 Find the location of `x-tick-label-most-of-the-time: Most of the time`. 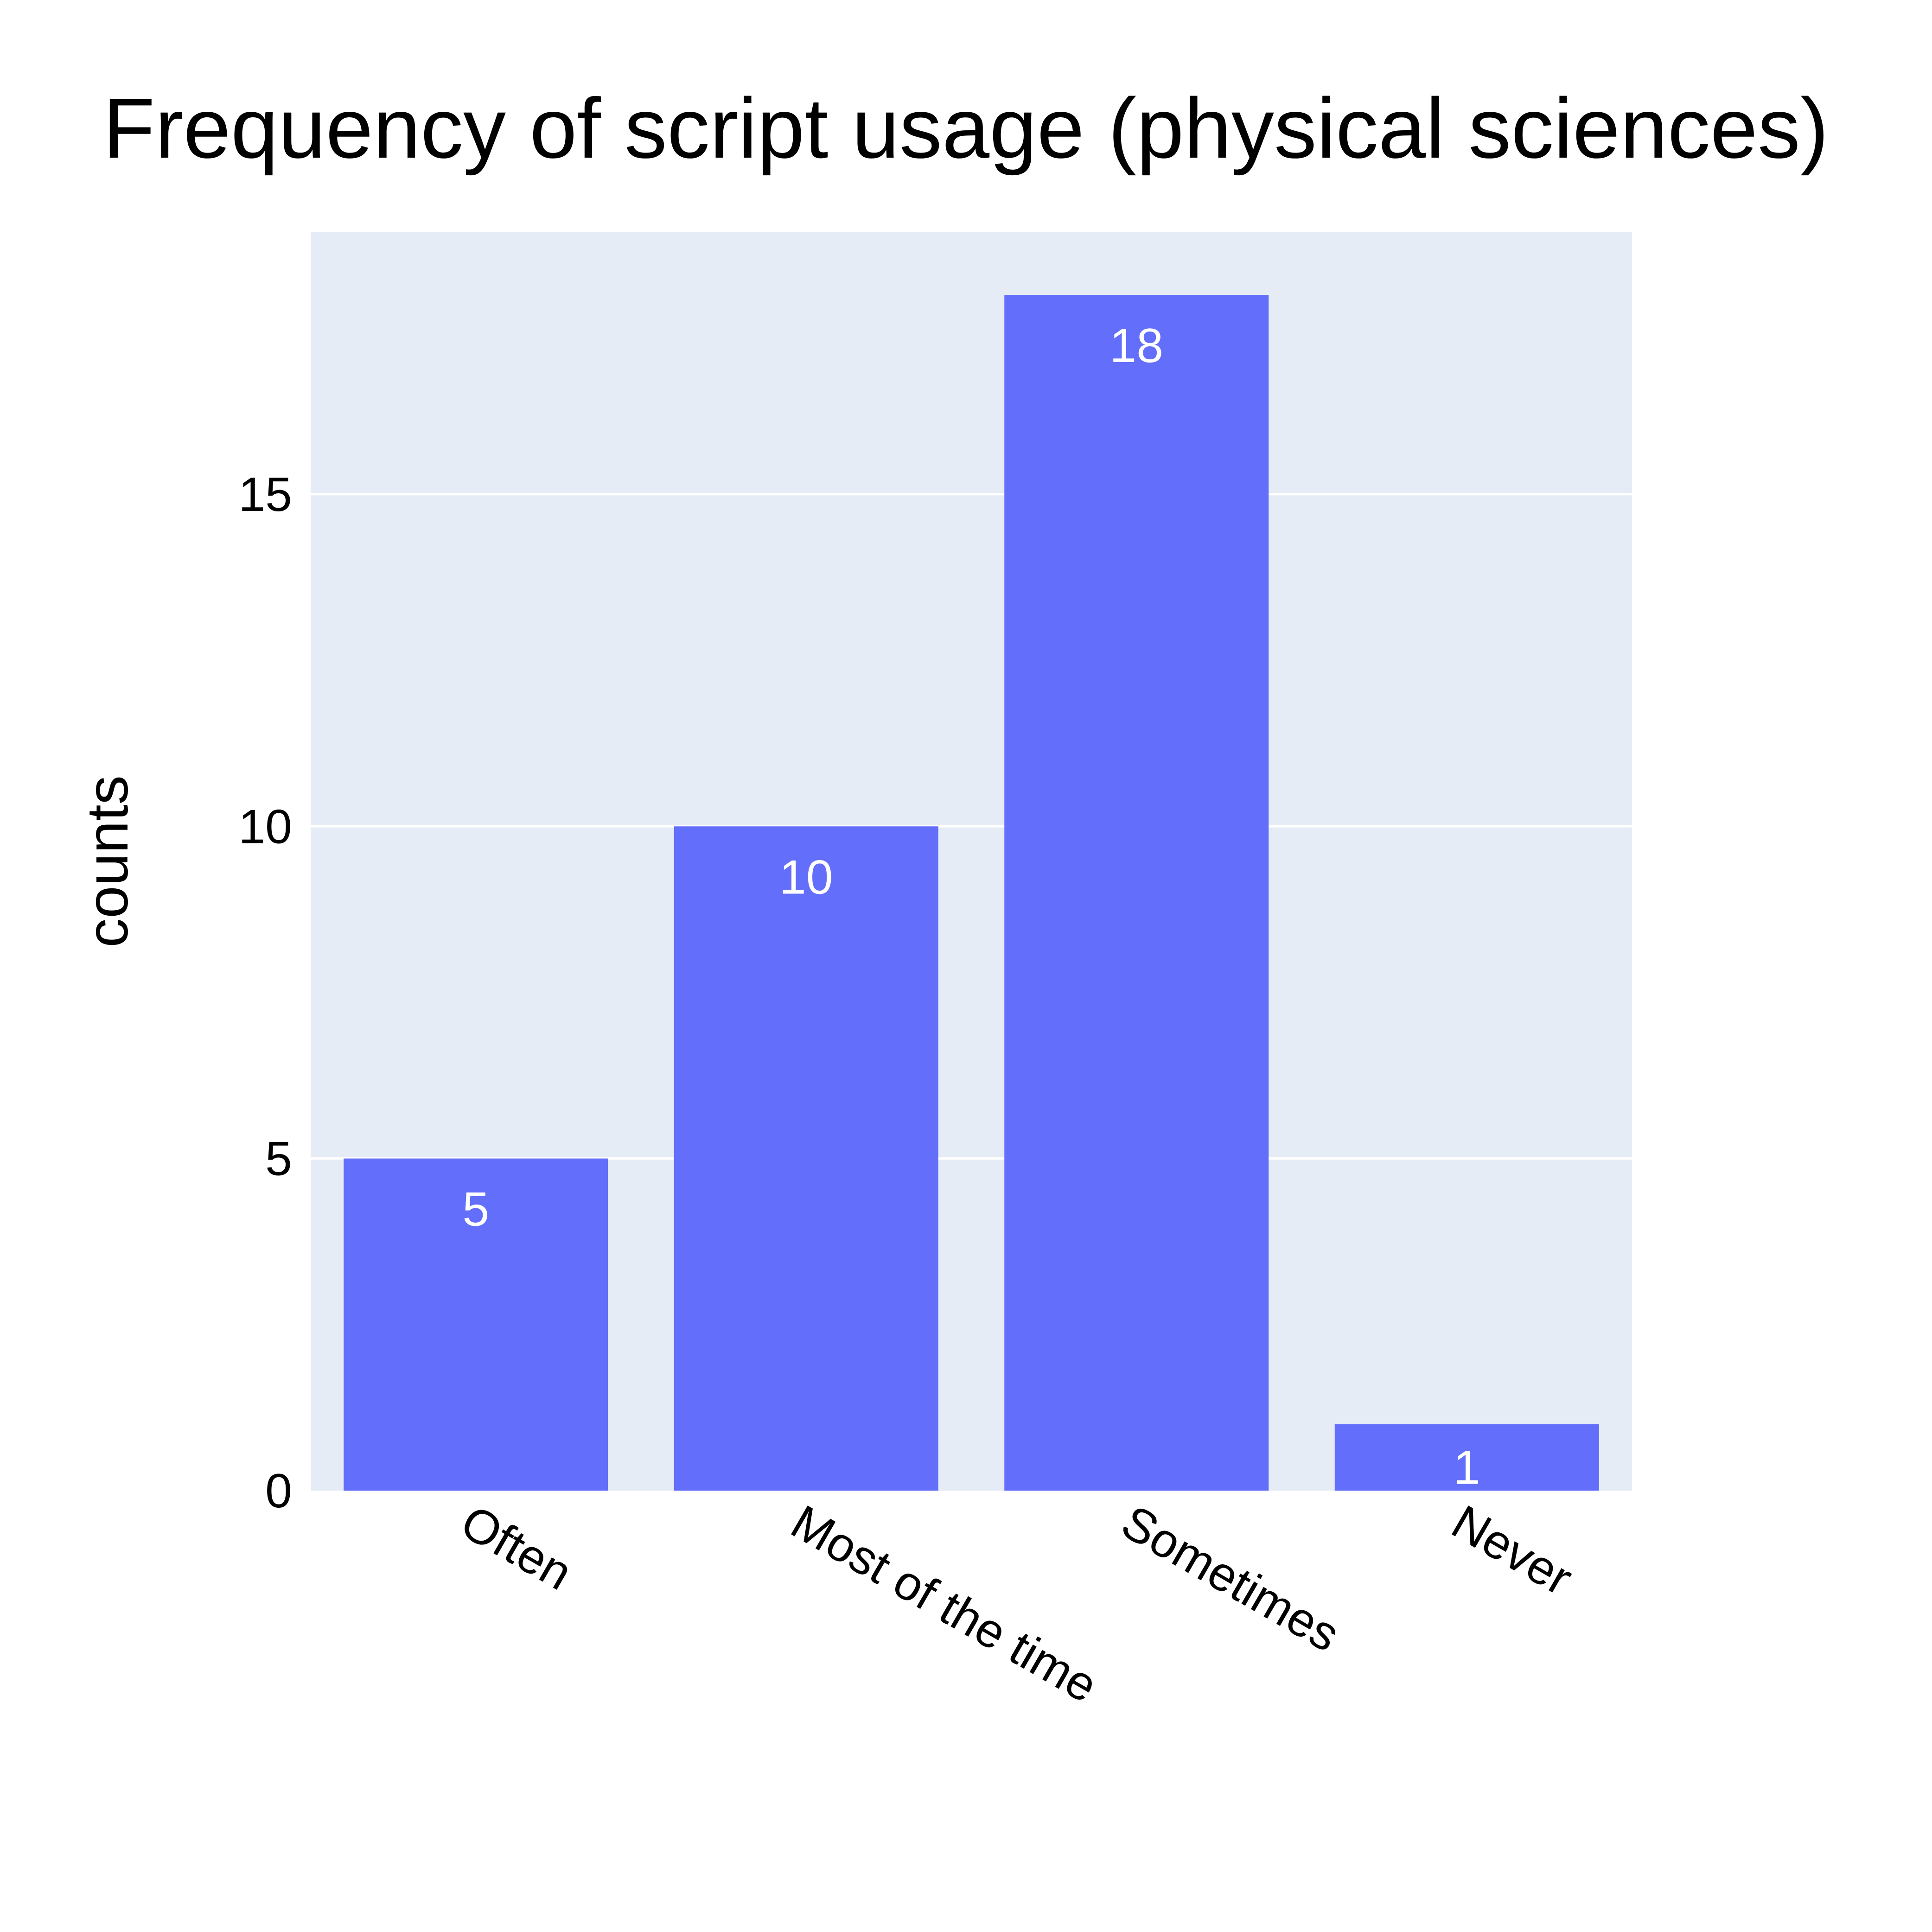

x-tick-label-most-of-the-time: Most of the time is located at coordinates (944, 1604).